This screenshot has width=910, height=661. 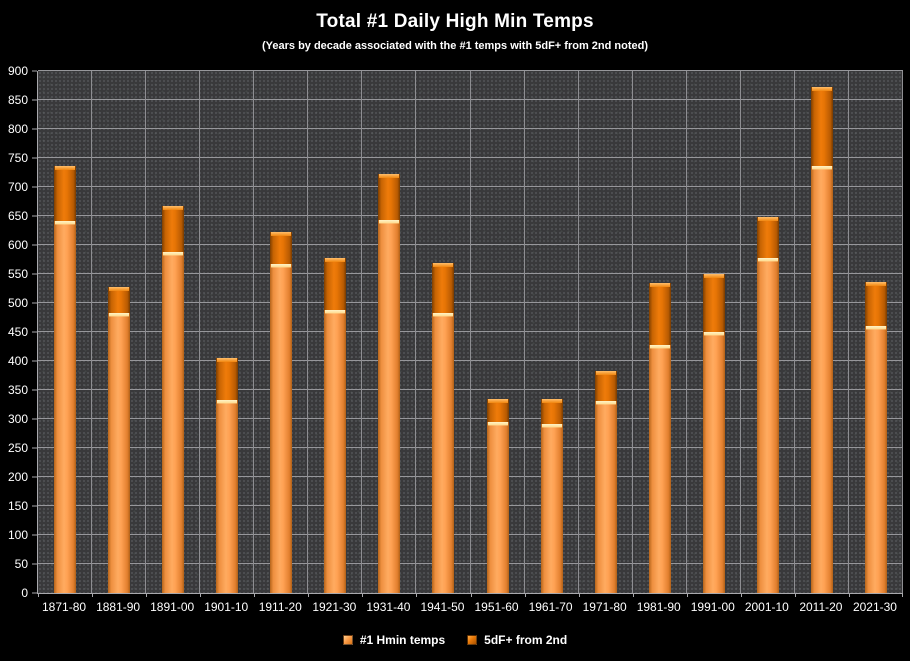 I want to click on y-axis-label: 400, so click(x=17, y=361).